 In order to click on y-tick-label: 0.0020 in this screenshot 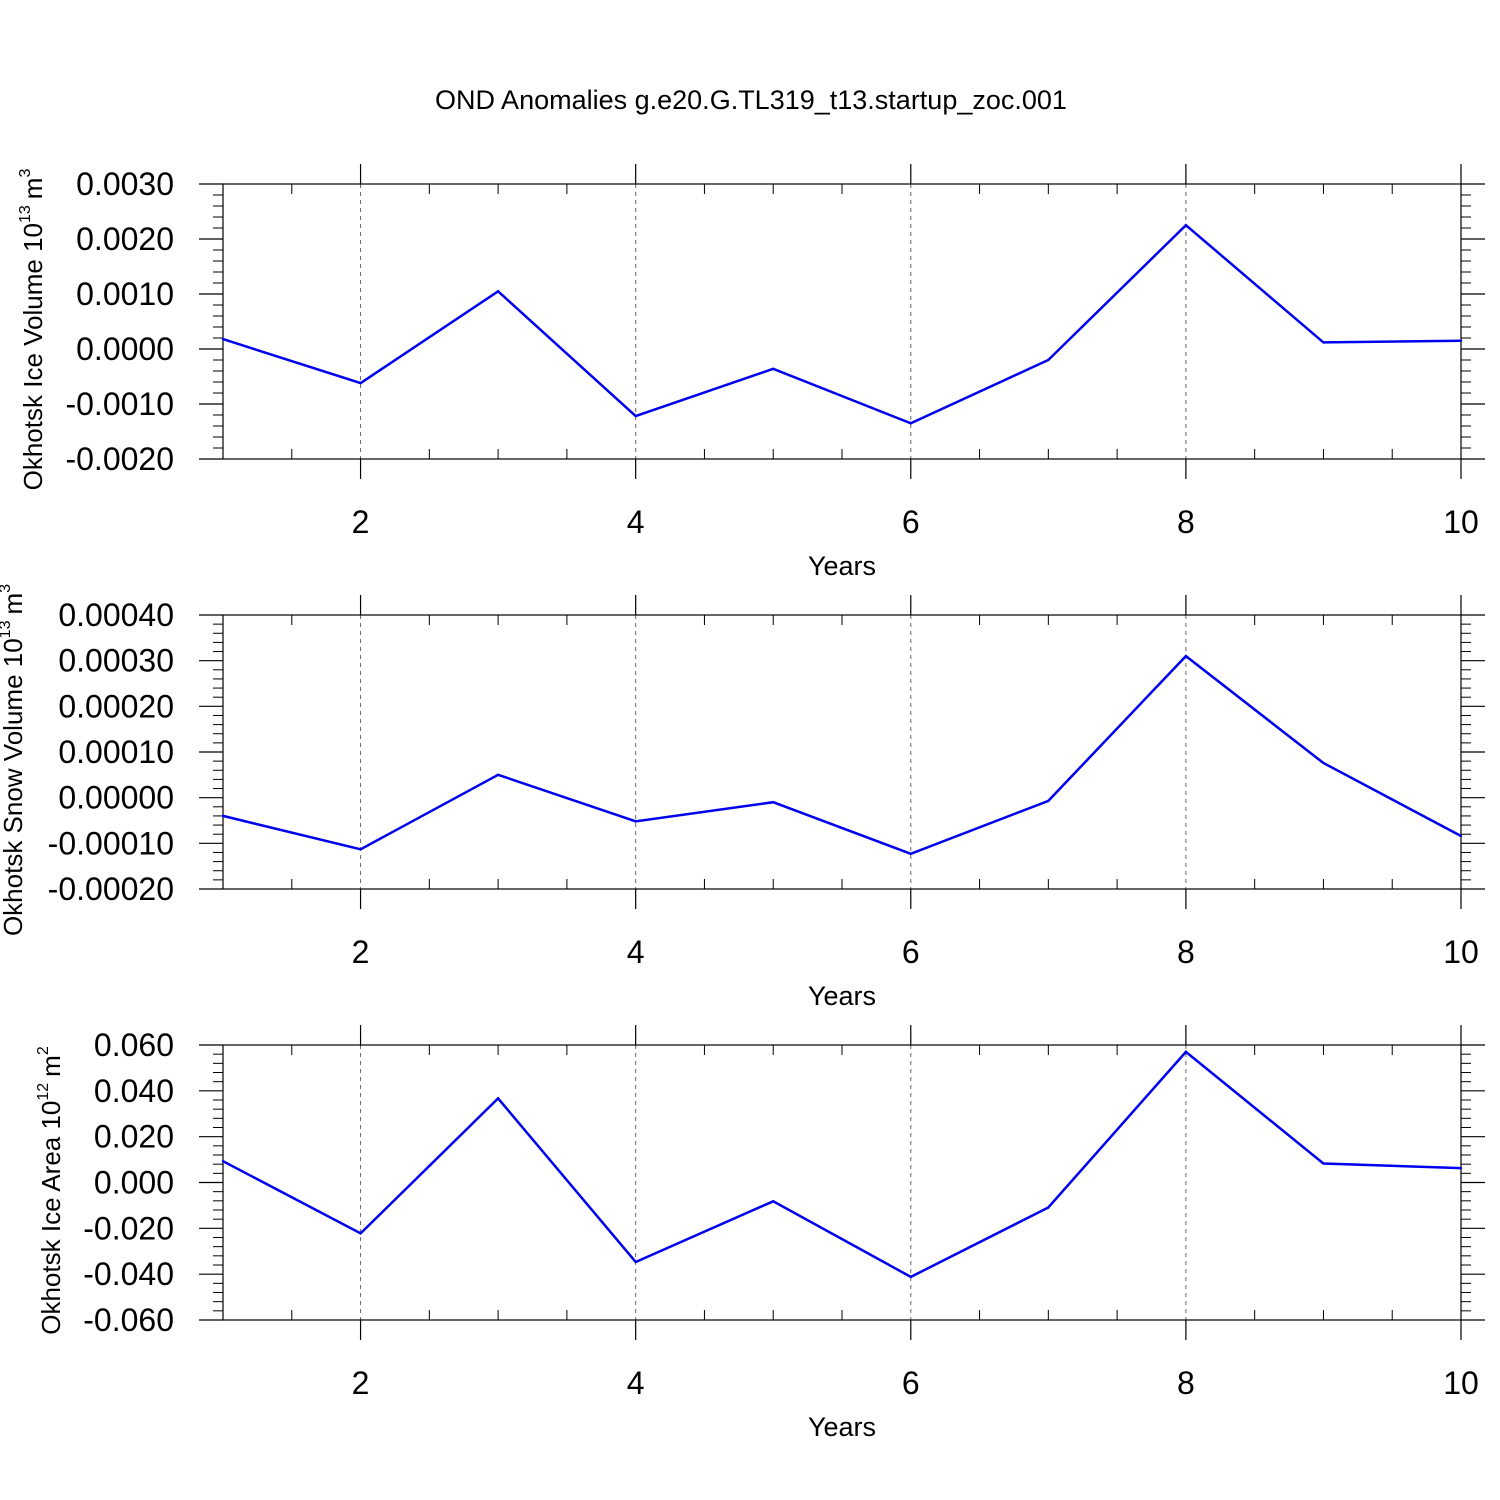, I will do `click(125, 239)`.